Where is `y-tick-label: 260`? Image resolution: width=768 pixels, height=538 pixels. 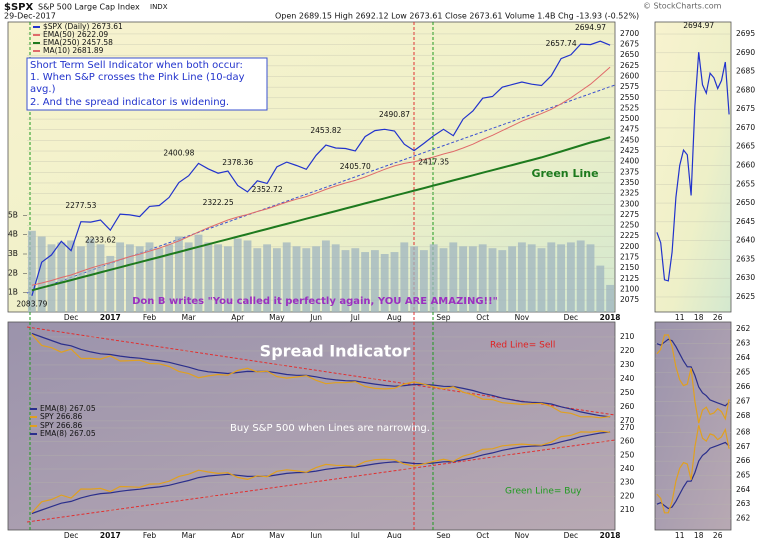 y-tick-label: 260 is located at coordinates (627, 406).